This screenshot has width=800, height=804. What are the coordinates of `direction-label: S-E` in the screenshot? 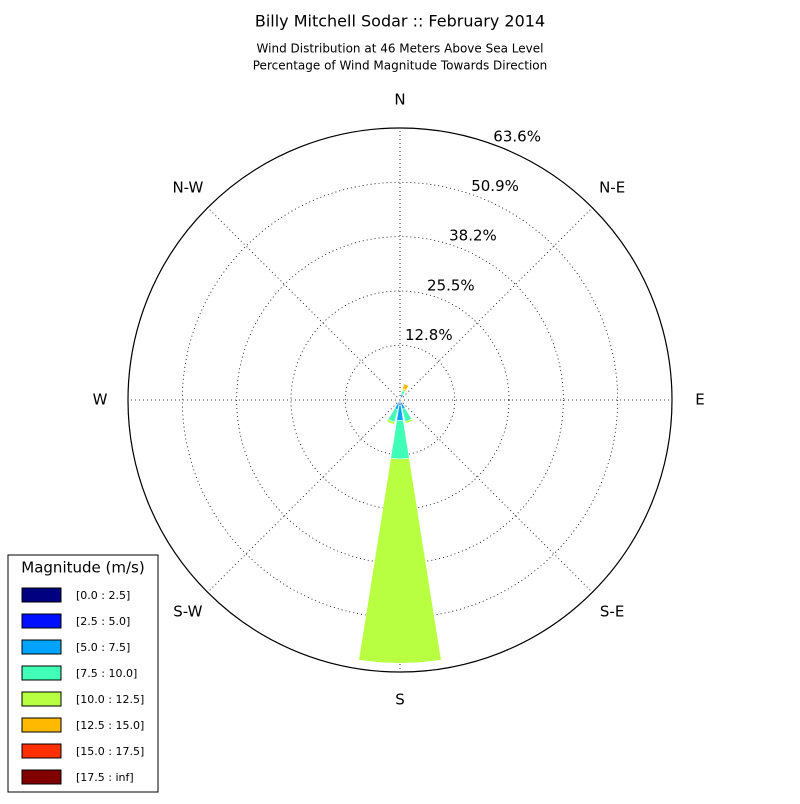 It's located at (612, 612).